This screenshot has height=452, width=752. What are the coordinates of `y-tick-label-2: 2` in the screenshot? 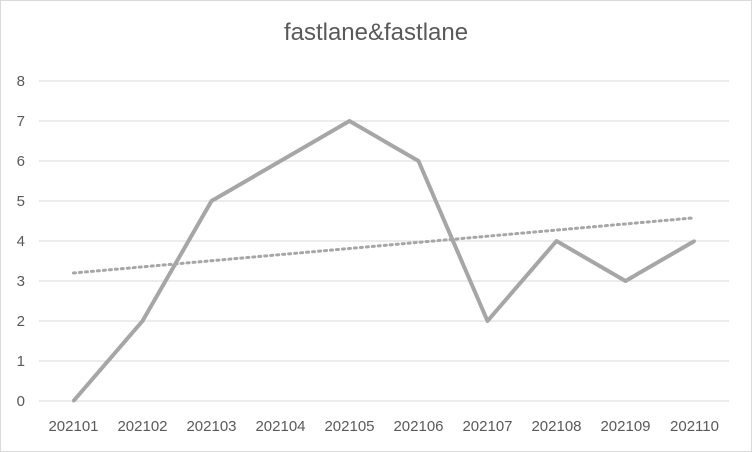 It's located at (21, 321).